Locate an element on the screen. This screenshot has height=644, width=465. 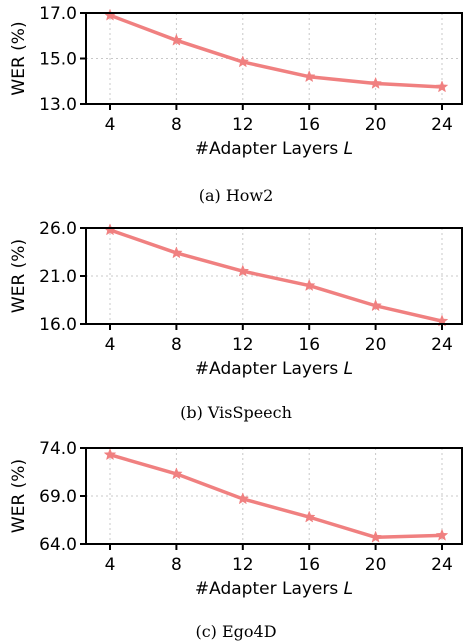
chart-caption: (c) Ego4D is located at coordinates (235, 631).